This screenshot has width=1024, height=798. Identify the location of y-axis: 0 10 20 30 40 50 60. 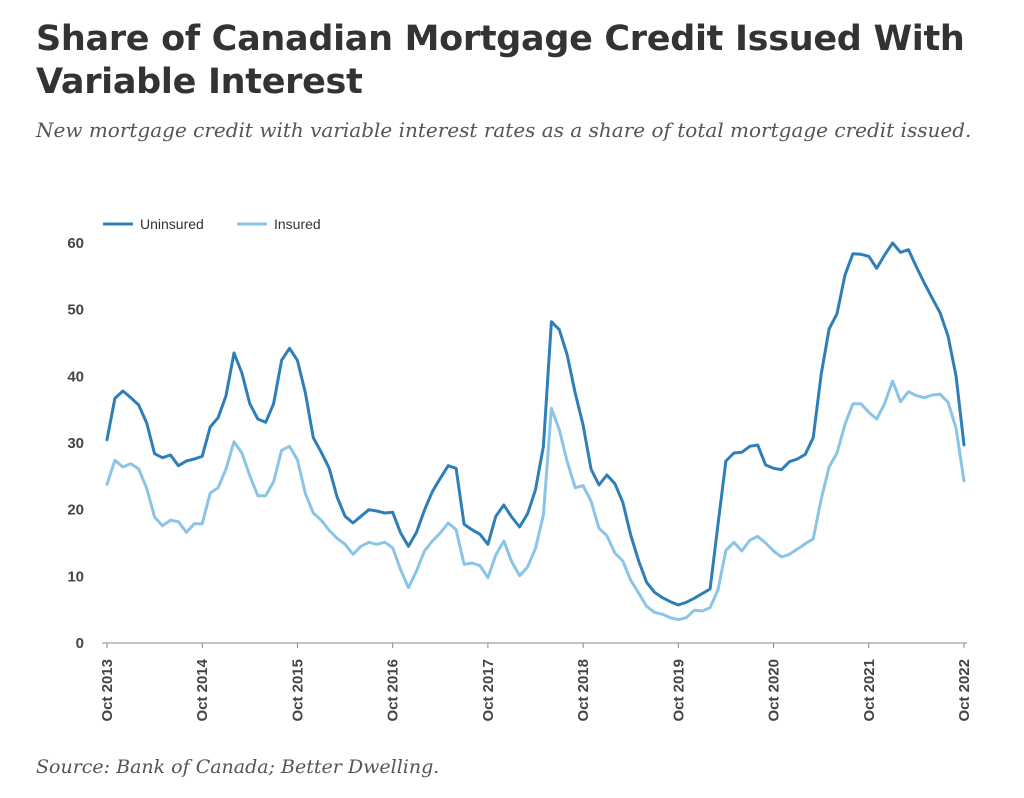
(75, 443).